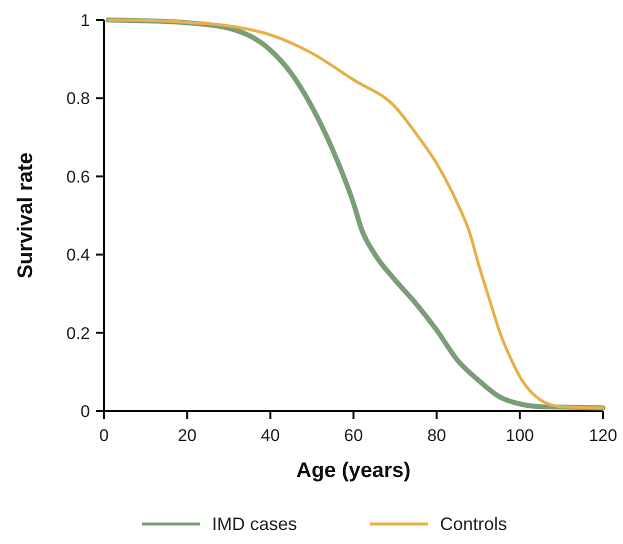  What do you see at coordinates (270, 435) in the screenshot?
I see `x-tick-label: 40` at bounding box center [270, 435].